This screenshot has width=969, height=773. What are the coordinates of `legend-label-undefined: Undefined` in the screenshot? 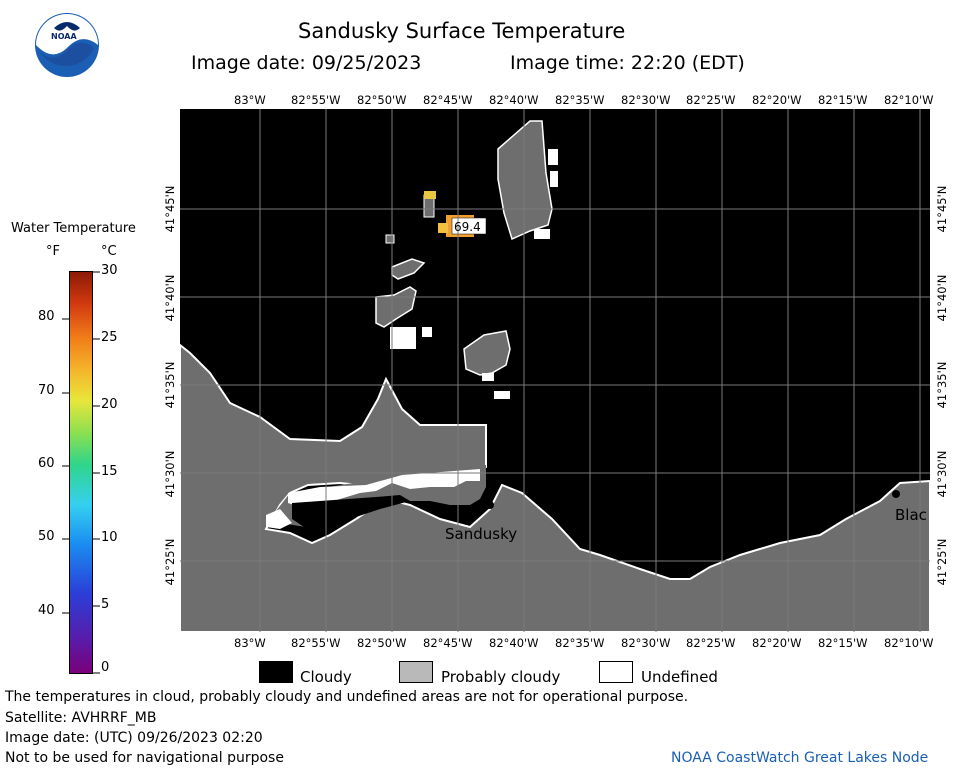 It's located at (679, 677).